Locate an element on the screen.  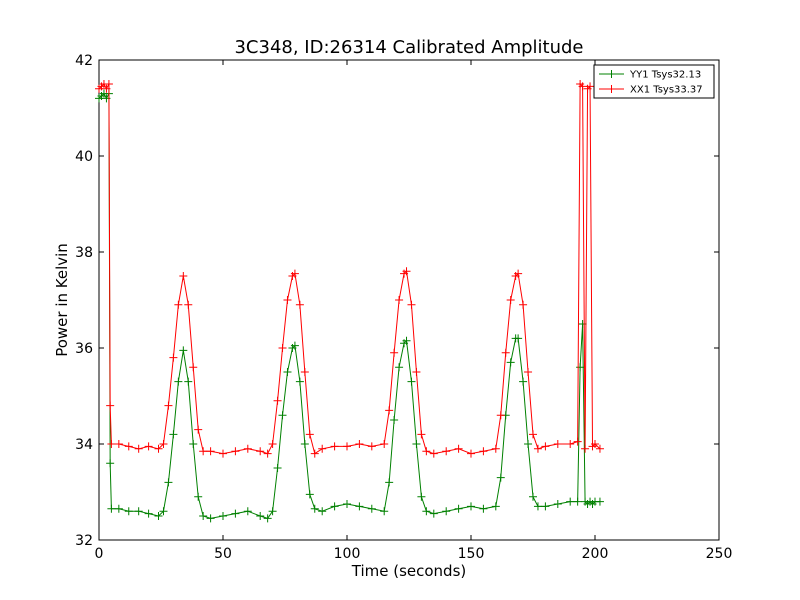
y-tick-label: 42 is located at coordinates (84, 61).